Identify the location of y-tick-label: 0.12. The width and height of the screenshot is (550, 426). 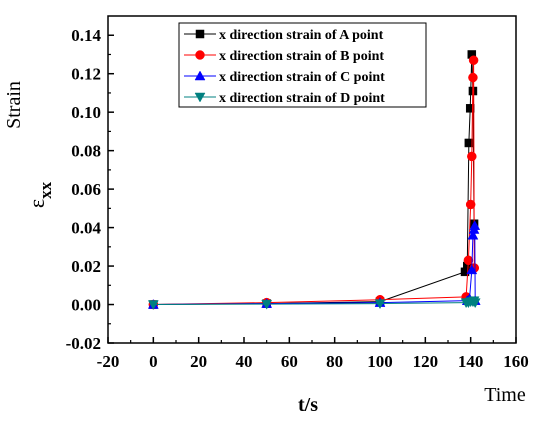
(86, 74).